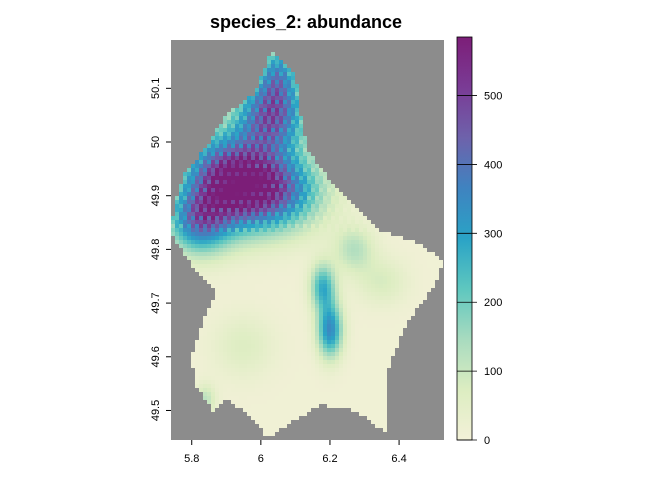  What do you see at coordinates (306, 22) in the screenshot?
I see `chart-title: species_2: abundance` at bounding box center [306, 22].